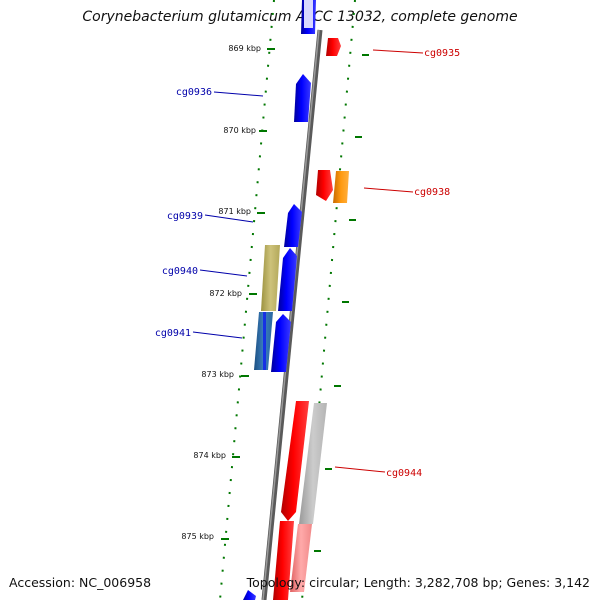 This screenshot has width=600, height=600. Describe the element at coordinates (209, 455) in the screenshot. I see `tick-label-874: 874 kbp` at that location.